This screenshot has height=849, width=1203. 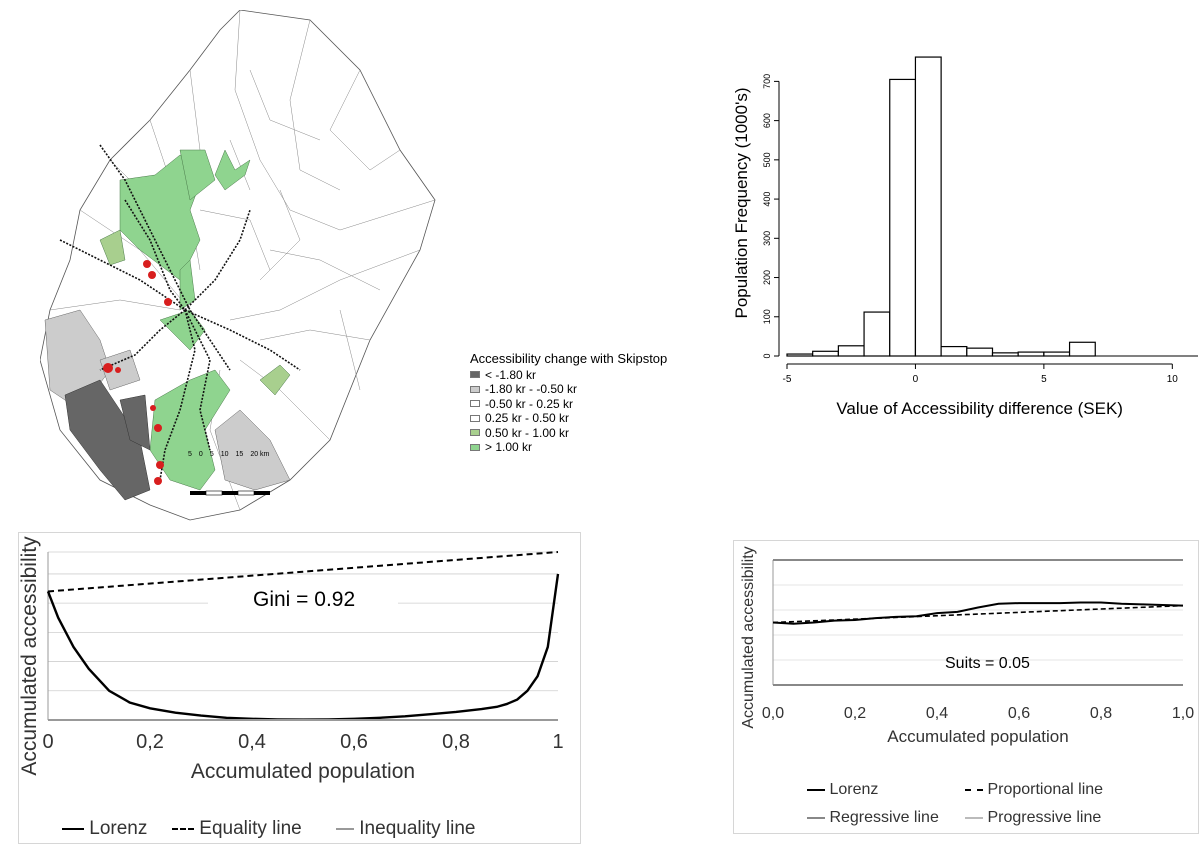 I want to click on x-tick-label: 0,8, so click(x=456, y=742).